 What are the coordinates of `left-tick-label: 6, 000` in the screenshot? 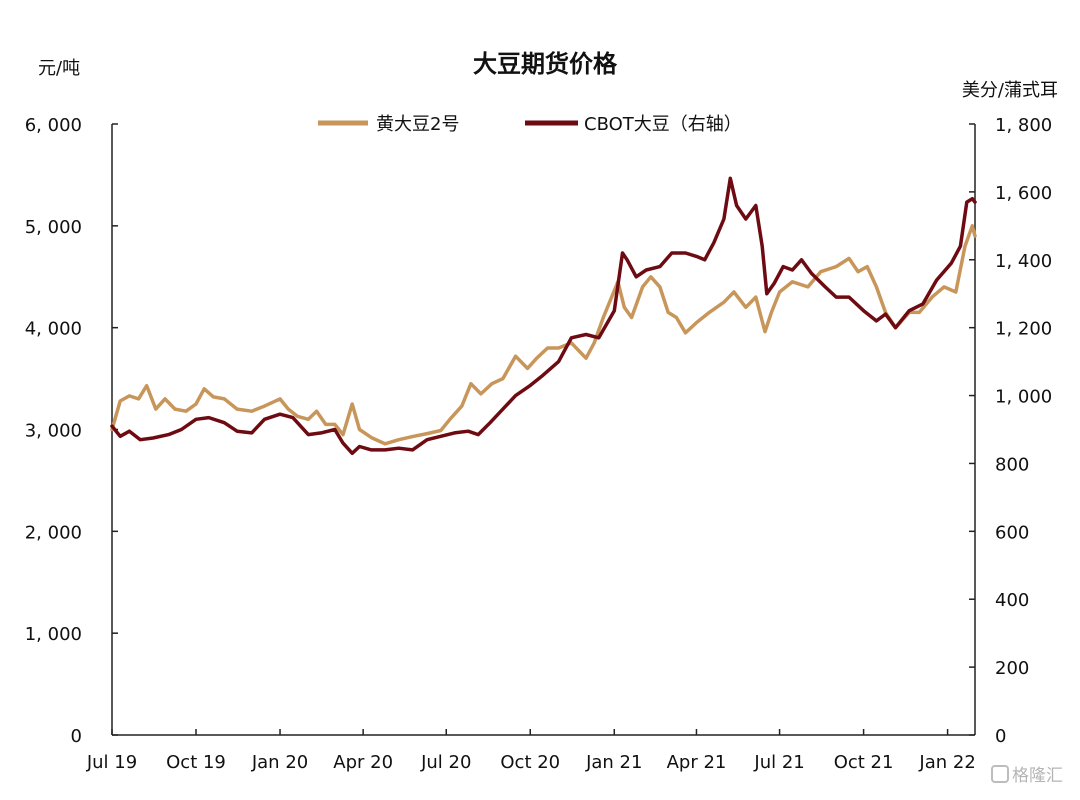 It's located at (53, 125).